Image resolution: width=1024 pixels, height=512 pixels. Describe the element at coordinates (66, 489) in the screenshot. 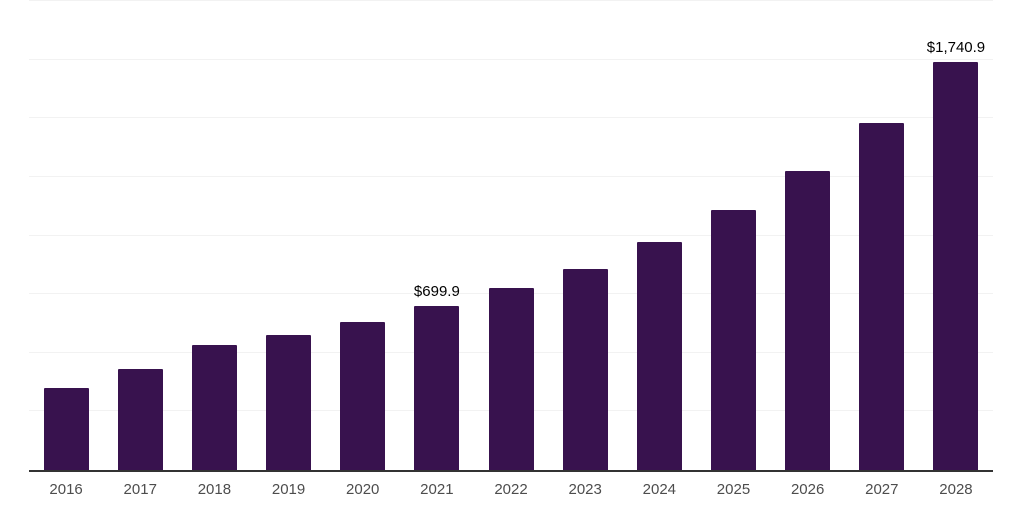

I see `x-tick-2016: 2016` at that location.